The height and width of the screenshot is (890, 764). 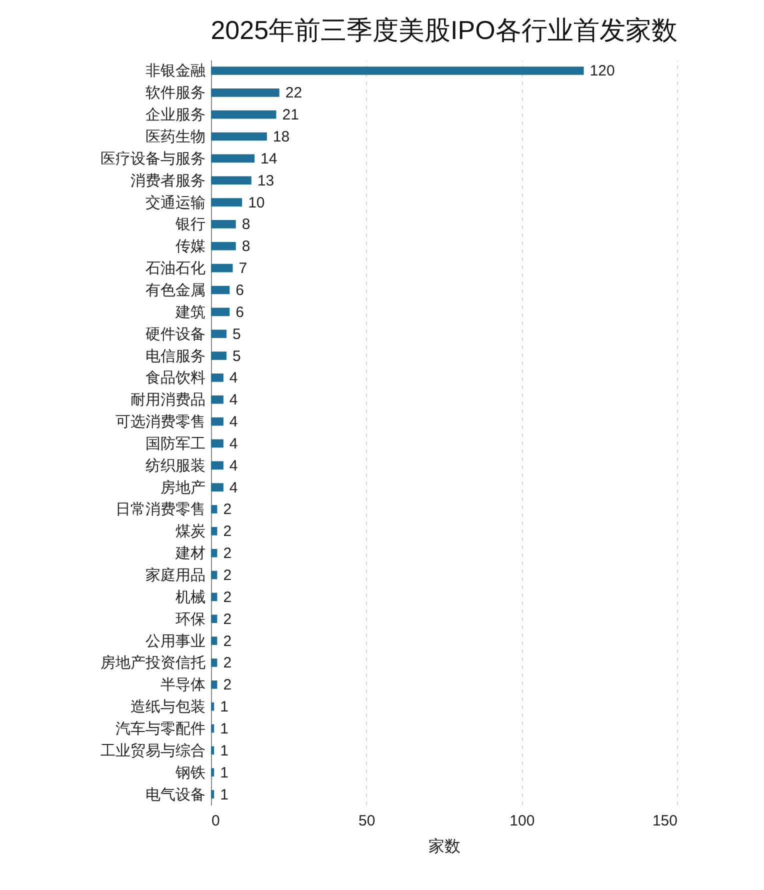 I want to click on x-tick-label: 50, so click(x=367, y=821).